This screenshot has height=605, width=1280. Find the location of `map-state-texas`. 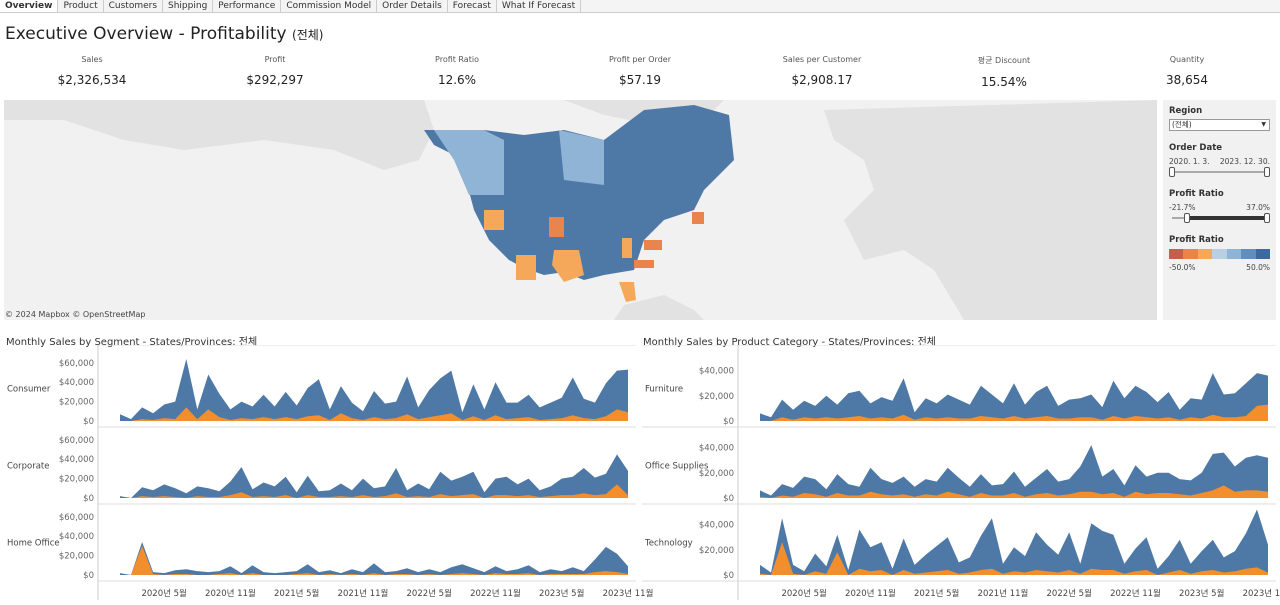

map-state-texas is located at coordinates (568, 266).